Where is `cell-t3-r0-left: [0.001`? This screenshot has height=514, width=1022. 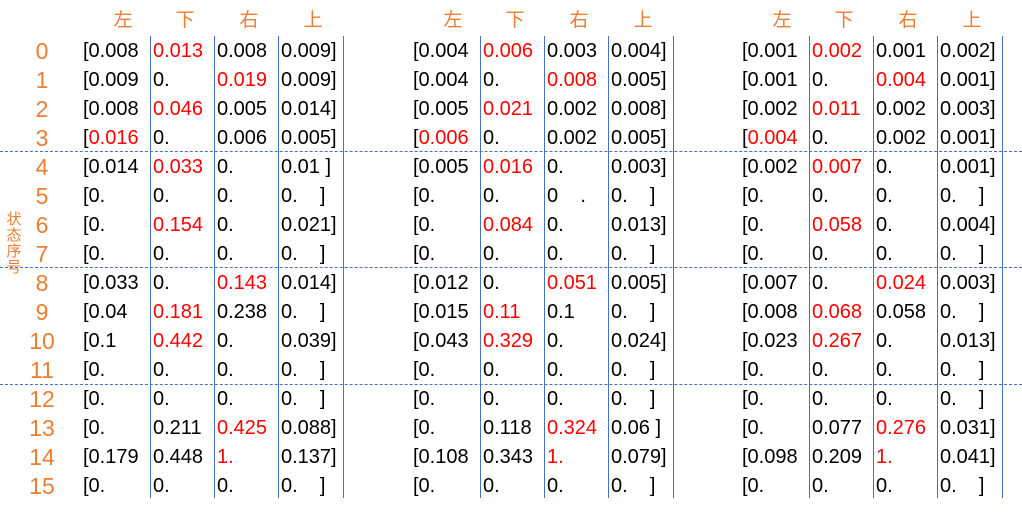 cell-t3-r0-left: [0.001 is located at coordinates (770, 51).